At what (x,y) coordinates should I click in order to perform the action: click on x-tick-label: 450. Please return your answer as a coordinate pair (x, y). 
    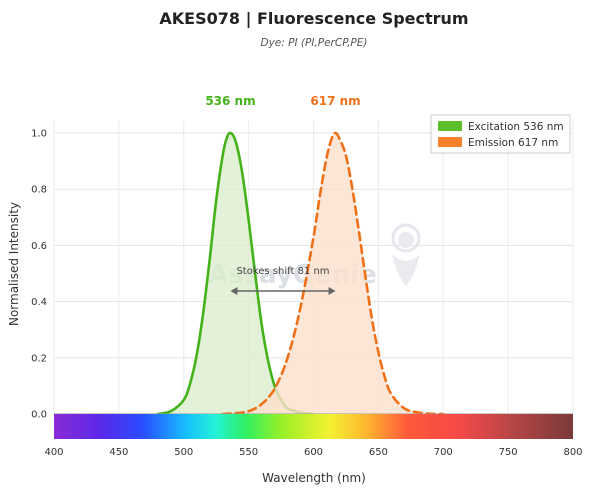
    Looking at the image, I should click on (118, 452).